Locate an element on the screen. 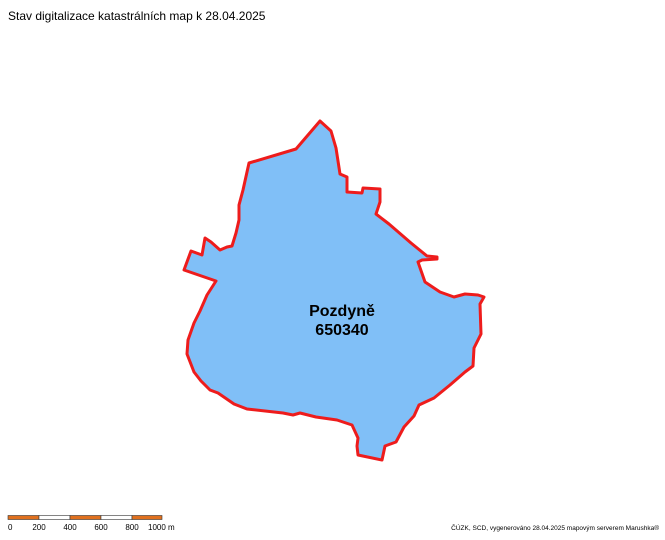 This screenshot has height=540, width=665. scale-label: 1000 m is located at coordinates (161, 527).